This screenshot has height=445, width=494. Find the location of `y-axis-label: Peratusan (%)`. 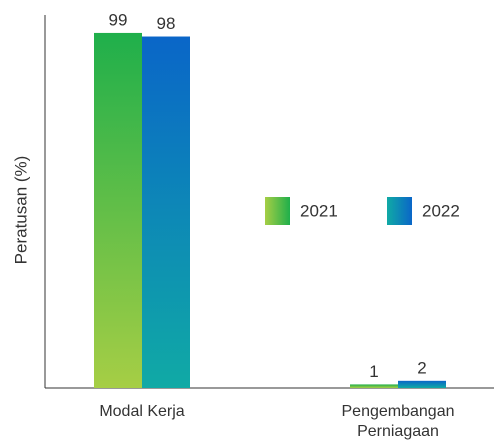

y-axis-label: Peratusan (%) is located at coordinates (20, 210).